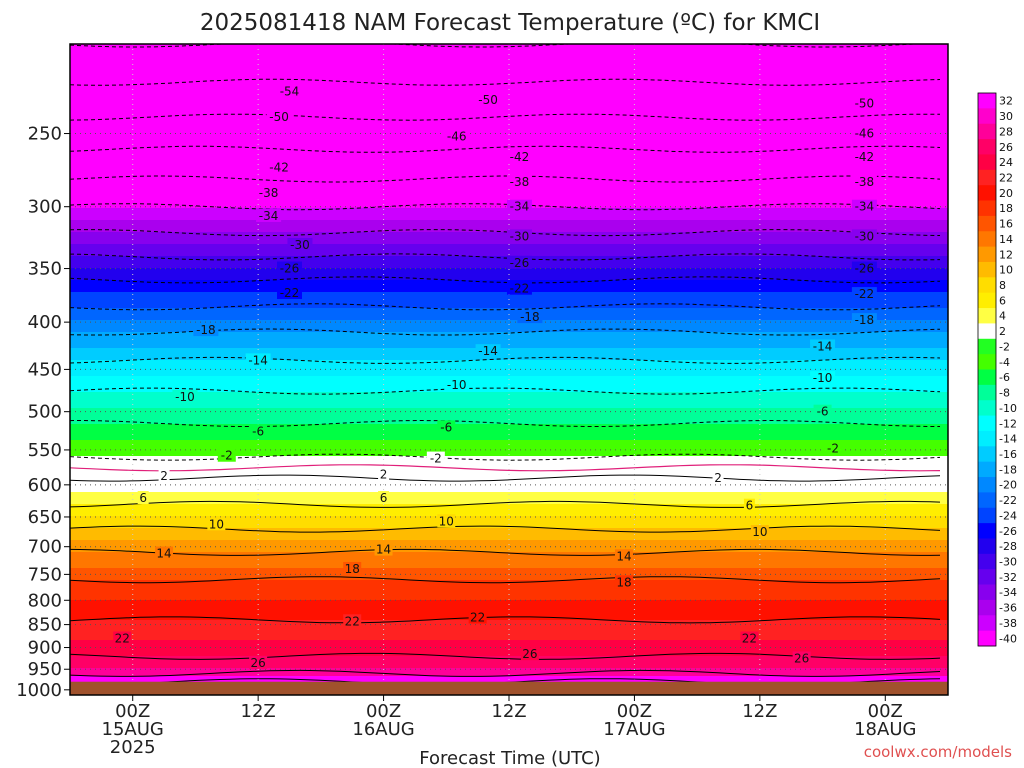  What do you see at coordinates (216, 524) in the screenshot?
I see `contour-label: 10` at bounding box center [216, 524].